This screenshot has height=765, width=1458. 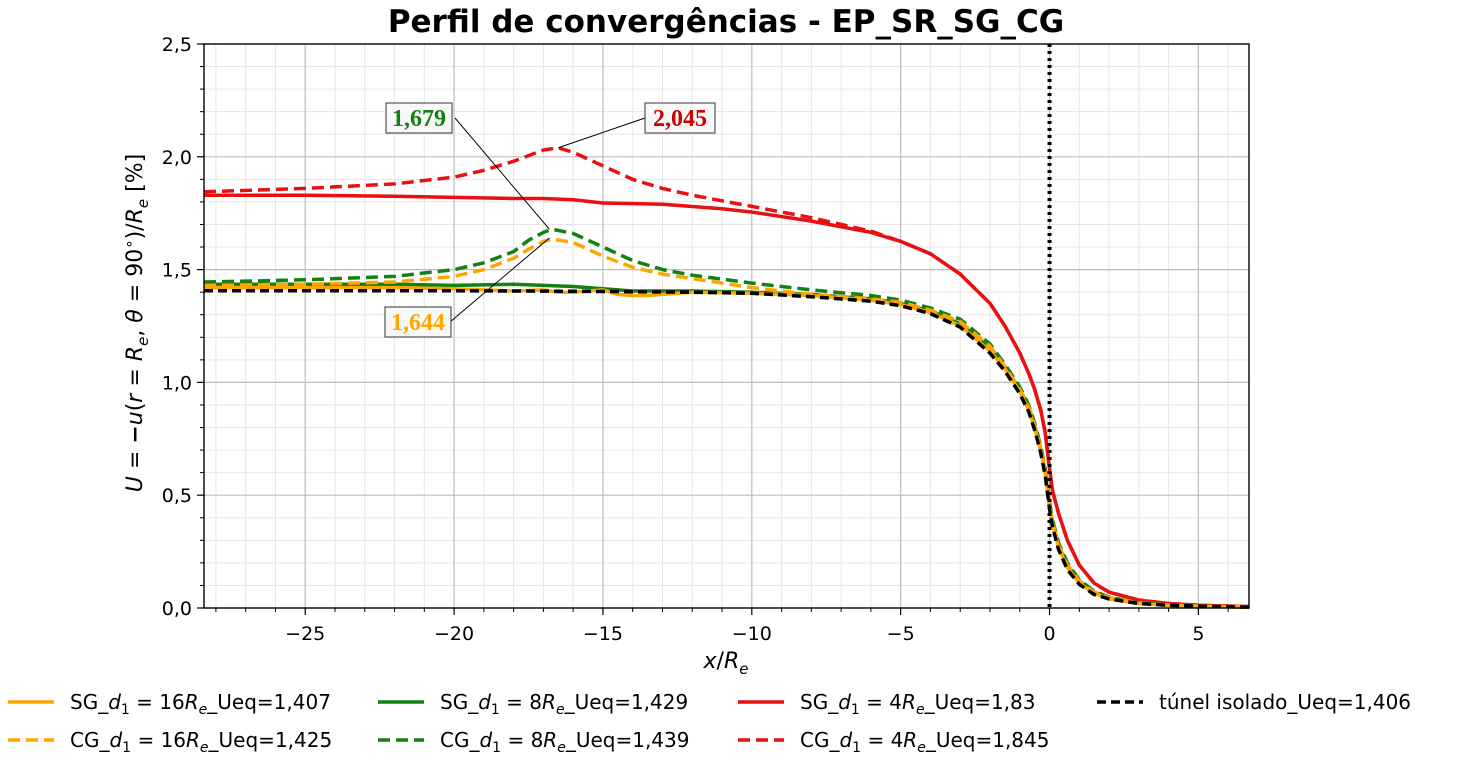 What do you see at coordinates (200, 704) in the screenshot?
I see `legend-entry-label: SG_d1 = 16Re_Ueq=1,407` at bounding box center [200, 704].